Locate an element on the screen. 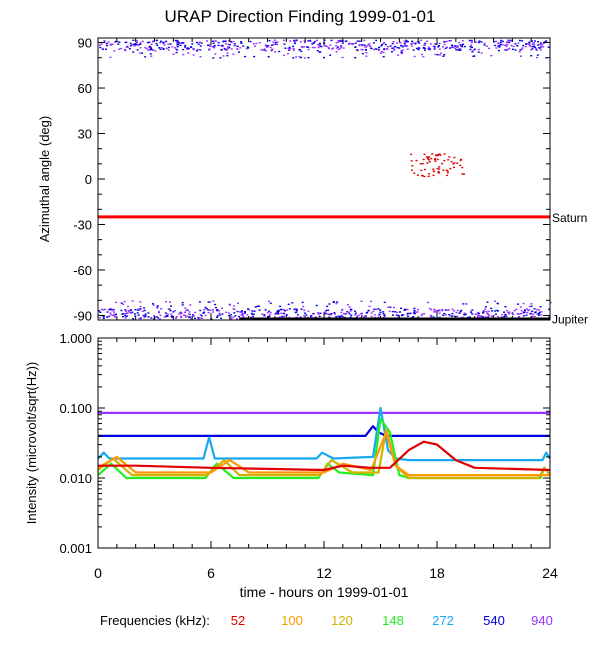  azimuth-y-tick-label: -30 is located at coordinates (82, 224).